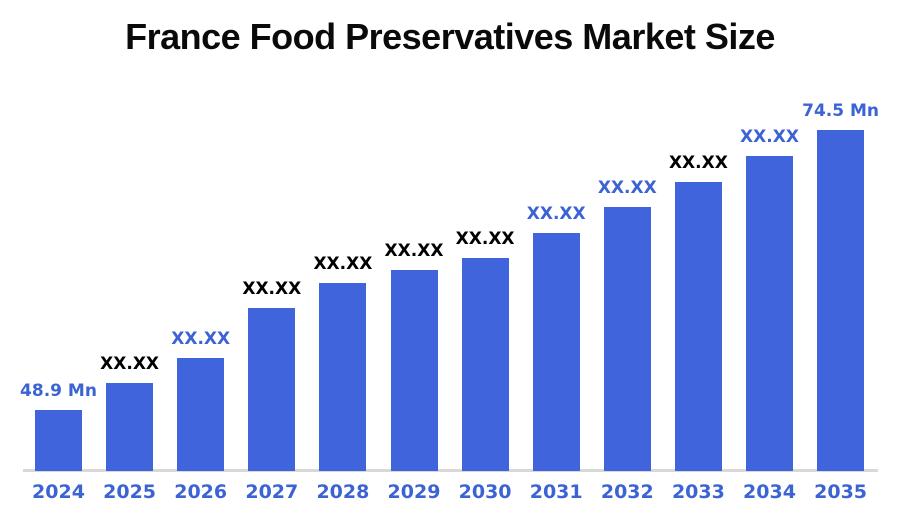 Image resolution: width=900 pixels, height=525 pixels. Describe the element at coordinates (58, 440) in the screenshot. I see `bar-2024` at that location.